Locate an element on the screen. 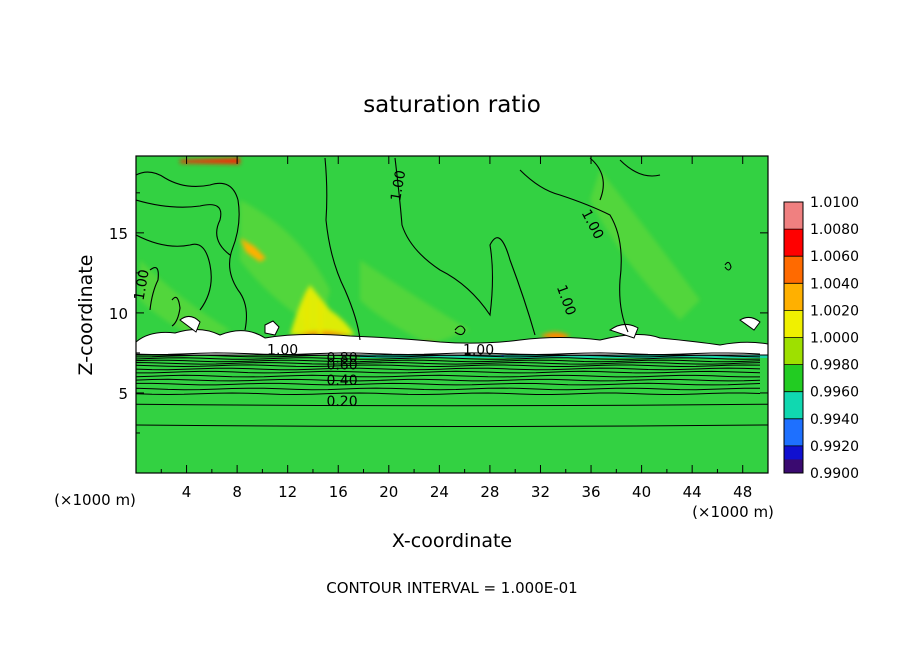 This screenshot has height=654, width=904. colorbar-label: 1.0080 is located at coordinates (834, 230).